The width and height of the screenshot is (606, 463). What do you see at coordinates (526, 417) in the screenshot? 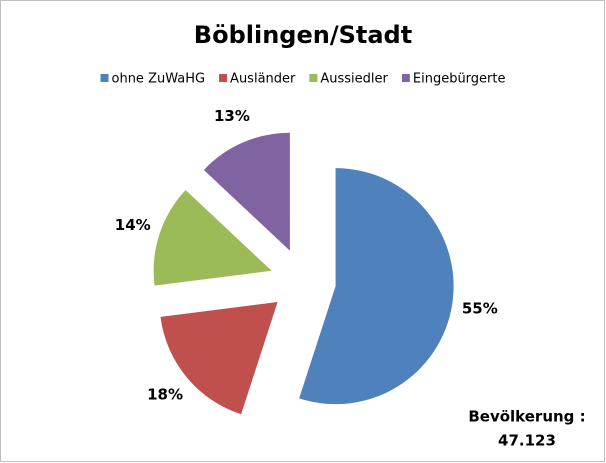
I see `annotation: Bevölkerung :` at bounding box center [526, 417].